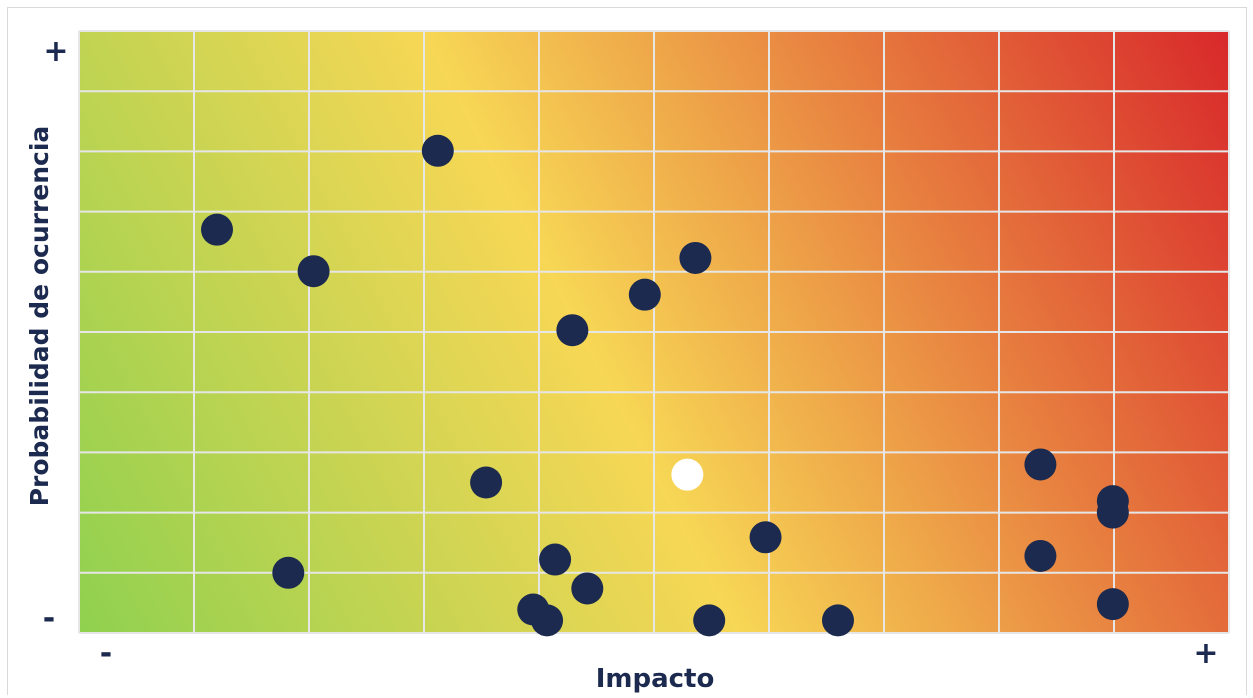 This screenshot has height=698, width=1253. What do you see at coordinates (687, 474) in the screenshot?
I see `data-point-highlight` at bounding box center [687, 474].